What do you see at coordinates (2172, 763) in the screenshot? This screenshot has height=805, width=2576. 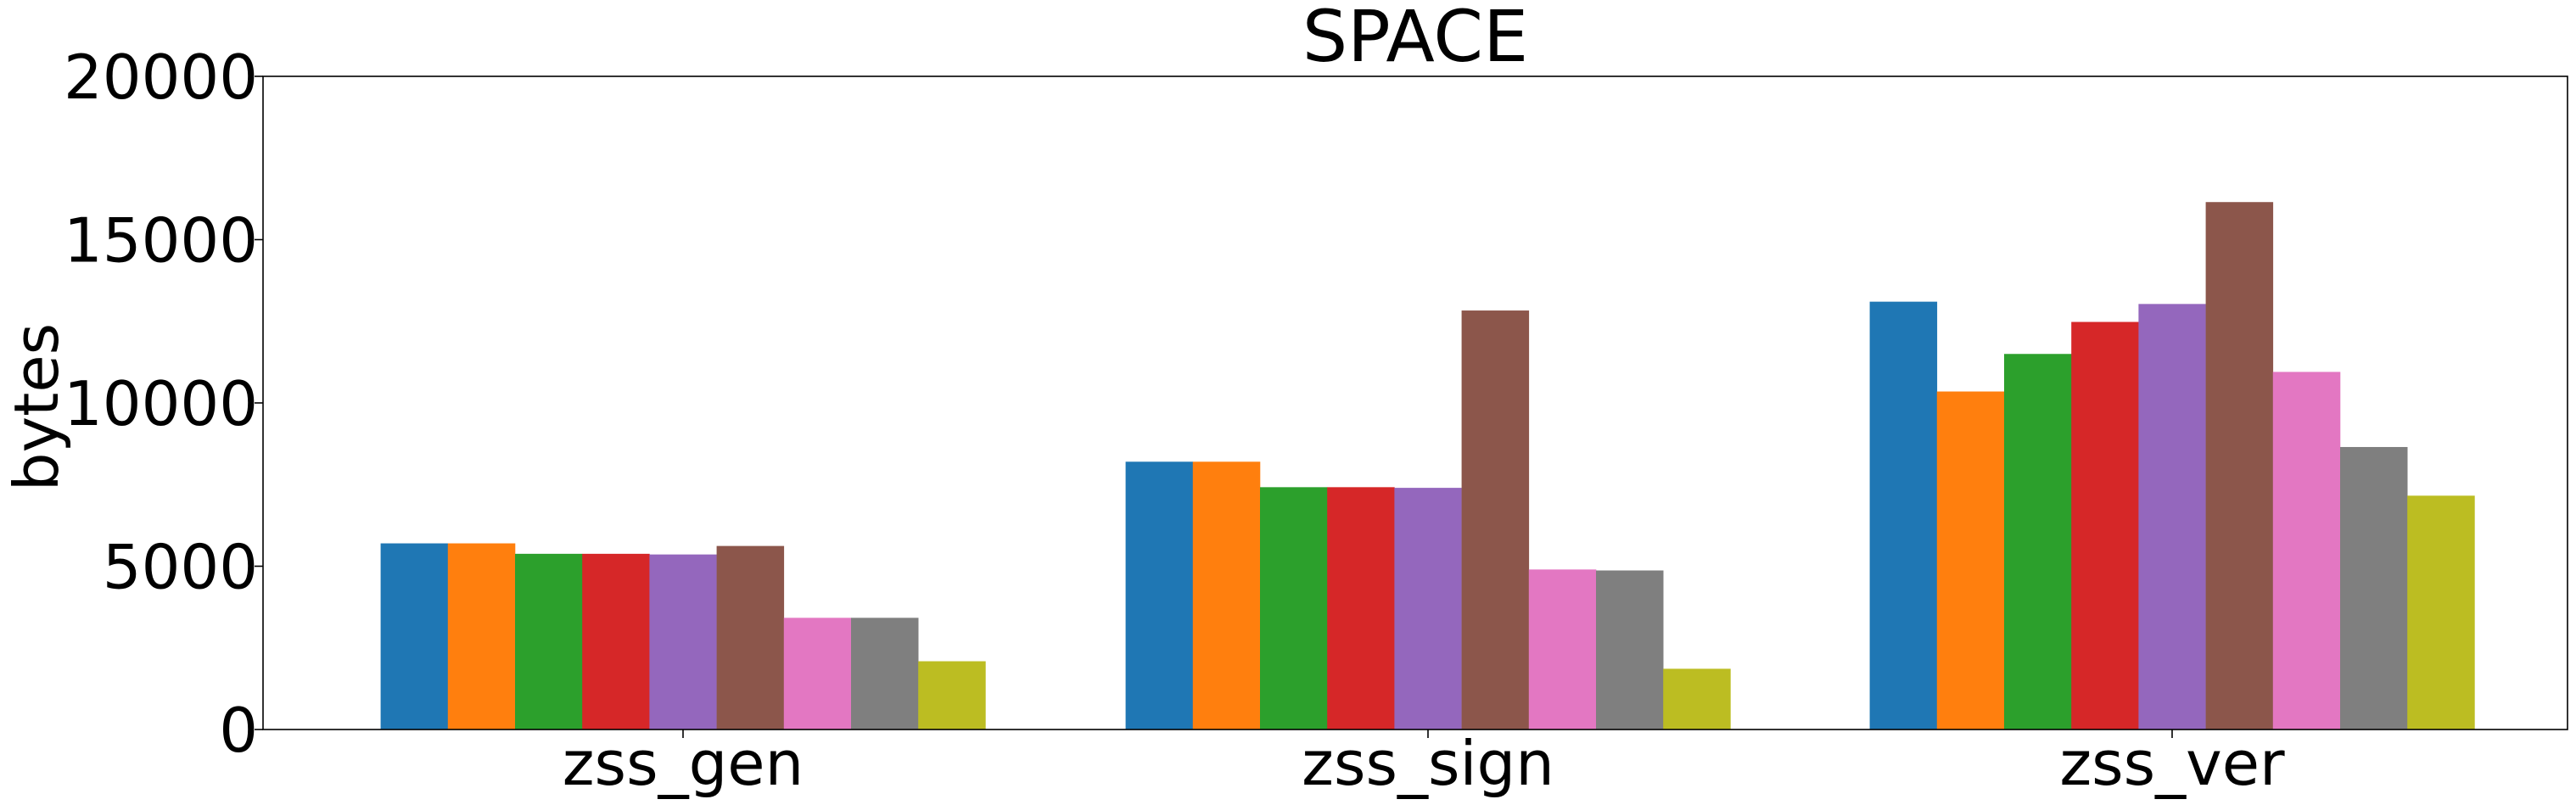 I see `x-tick-label: zss_ver` at bounding box center [2172, 763].